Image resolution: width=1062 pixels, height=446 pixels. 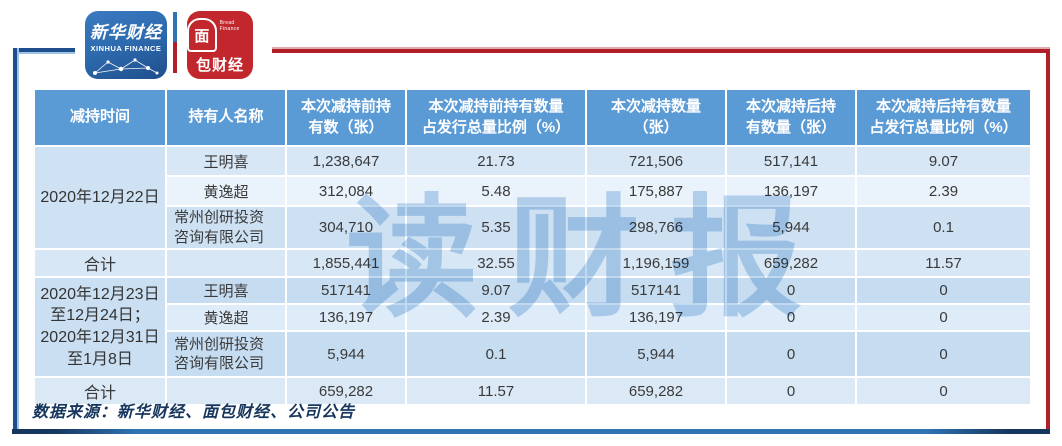 I want to click on cell-before-pct: 32.55, so click(x=496, y=263).